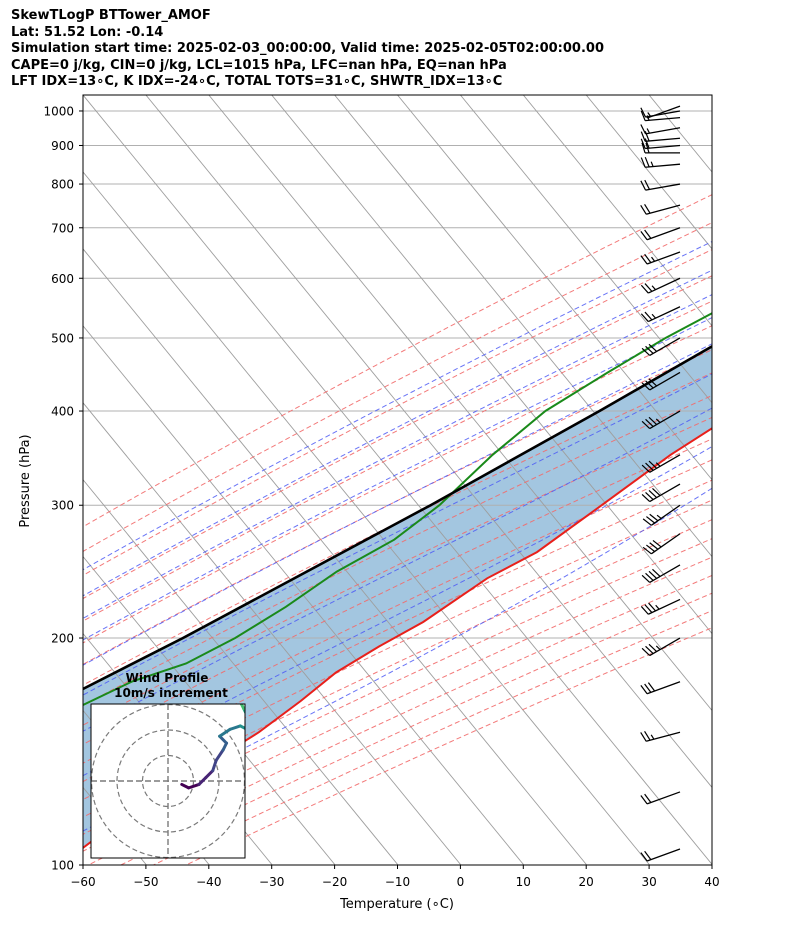 This screenshot has height=937, width=794. I want to click on x-tick-label: −20, so click(334, 882).